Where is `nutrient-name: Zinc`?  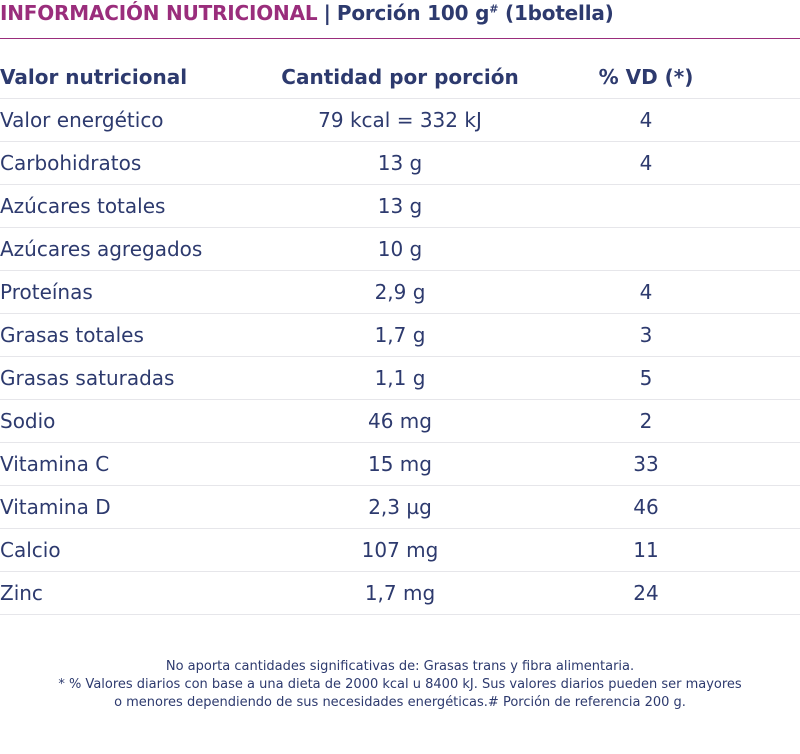 nutrient-name: Zinc is located at coordinates (140, 593).